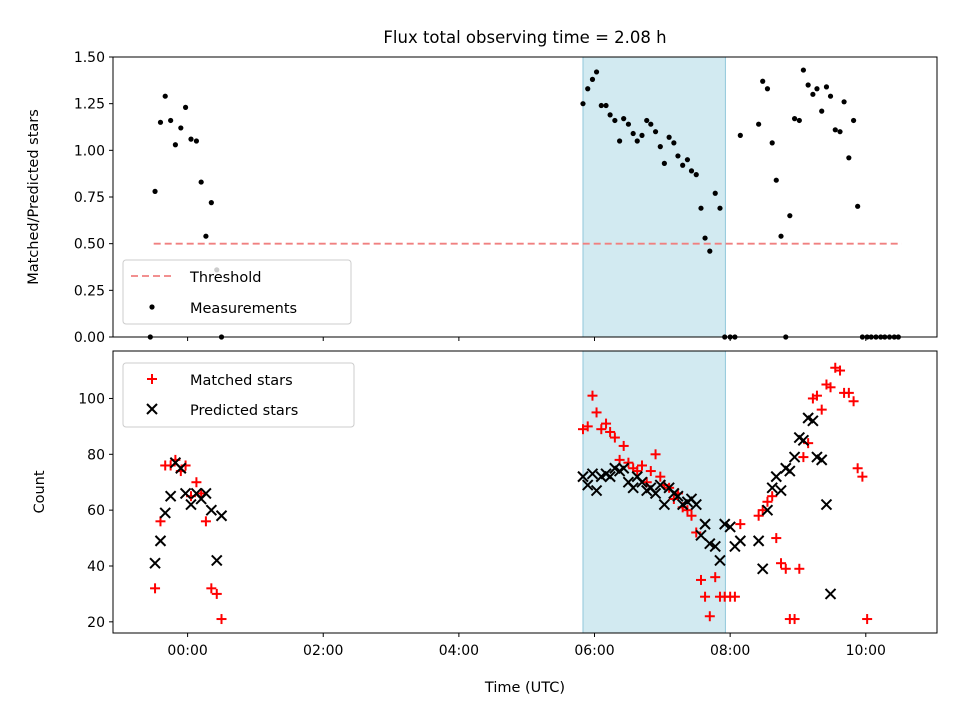 This screenshot has width=960, height=720. Describe the element at coordinates (730, 651) in the screenshot. I see `x-tick-label: 08:00` at that location.